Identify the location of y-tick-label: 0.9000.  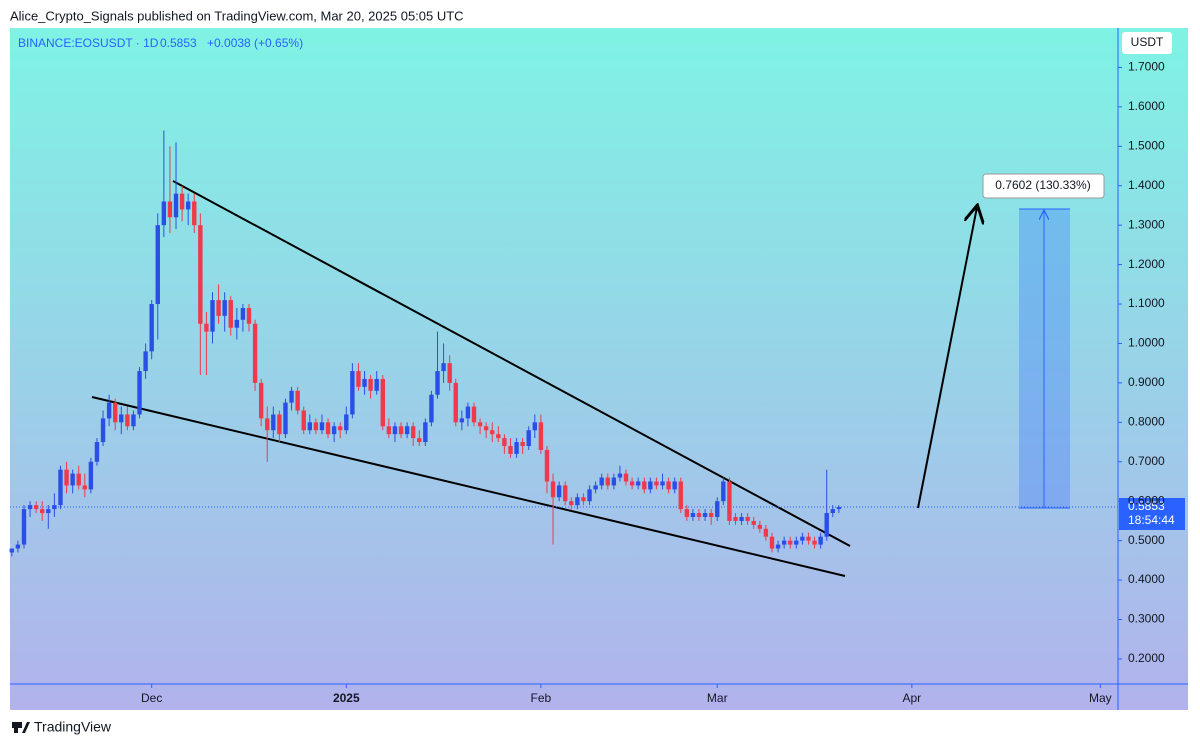
(1146, 382).